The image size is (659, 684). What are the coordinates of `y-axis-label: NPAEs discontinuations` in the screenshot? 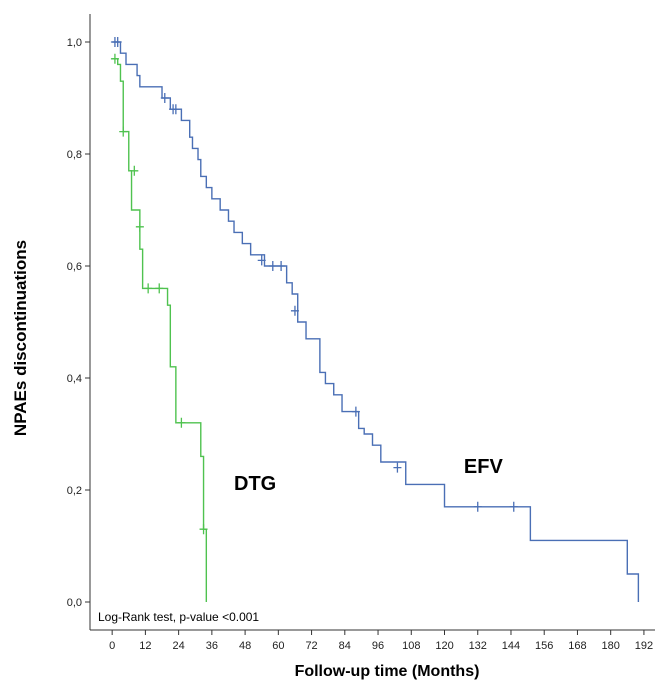 It's located at (20, 338).